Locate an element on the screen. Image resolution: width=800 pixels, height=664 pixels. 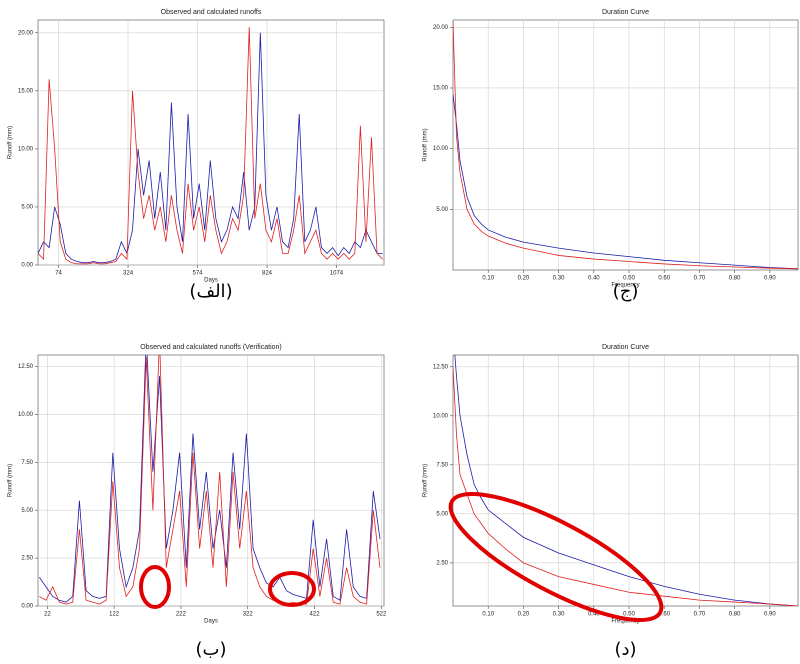
x-tick-label: 824 is located at coordinates (267, 274).